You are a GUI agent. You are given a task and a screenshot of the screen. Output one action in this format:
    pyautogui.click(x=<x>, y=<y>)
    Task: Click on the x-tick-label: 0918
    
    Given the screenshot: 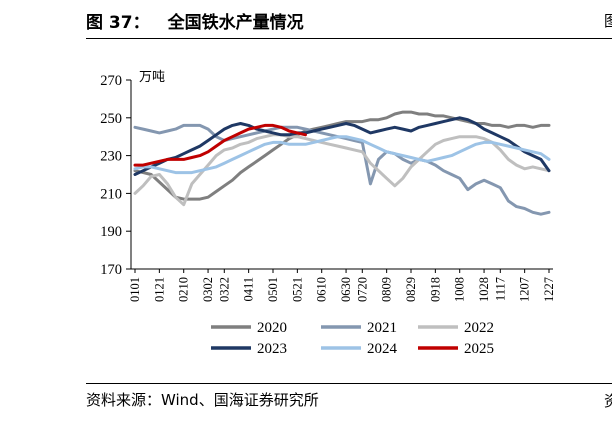 What is the action you would take?
    pyautogui.click(x=435, y=289)
    